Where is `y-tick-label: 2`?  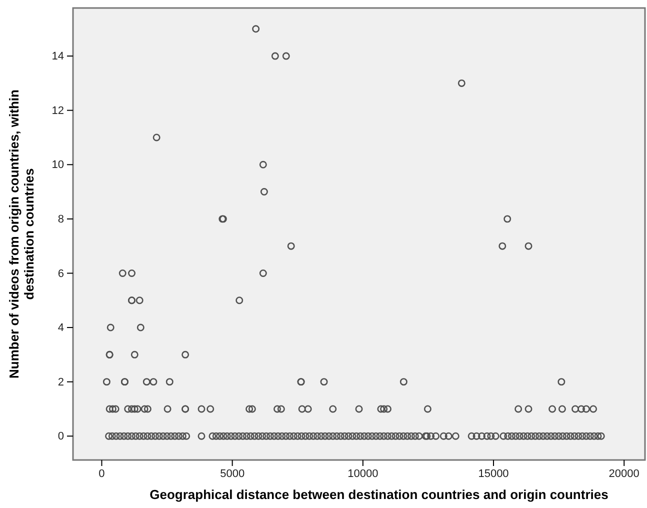 y-tick-label: 2 is located at coordinates (61, 382).